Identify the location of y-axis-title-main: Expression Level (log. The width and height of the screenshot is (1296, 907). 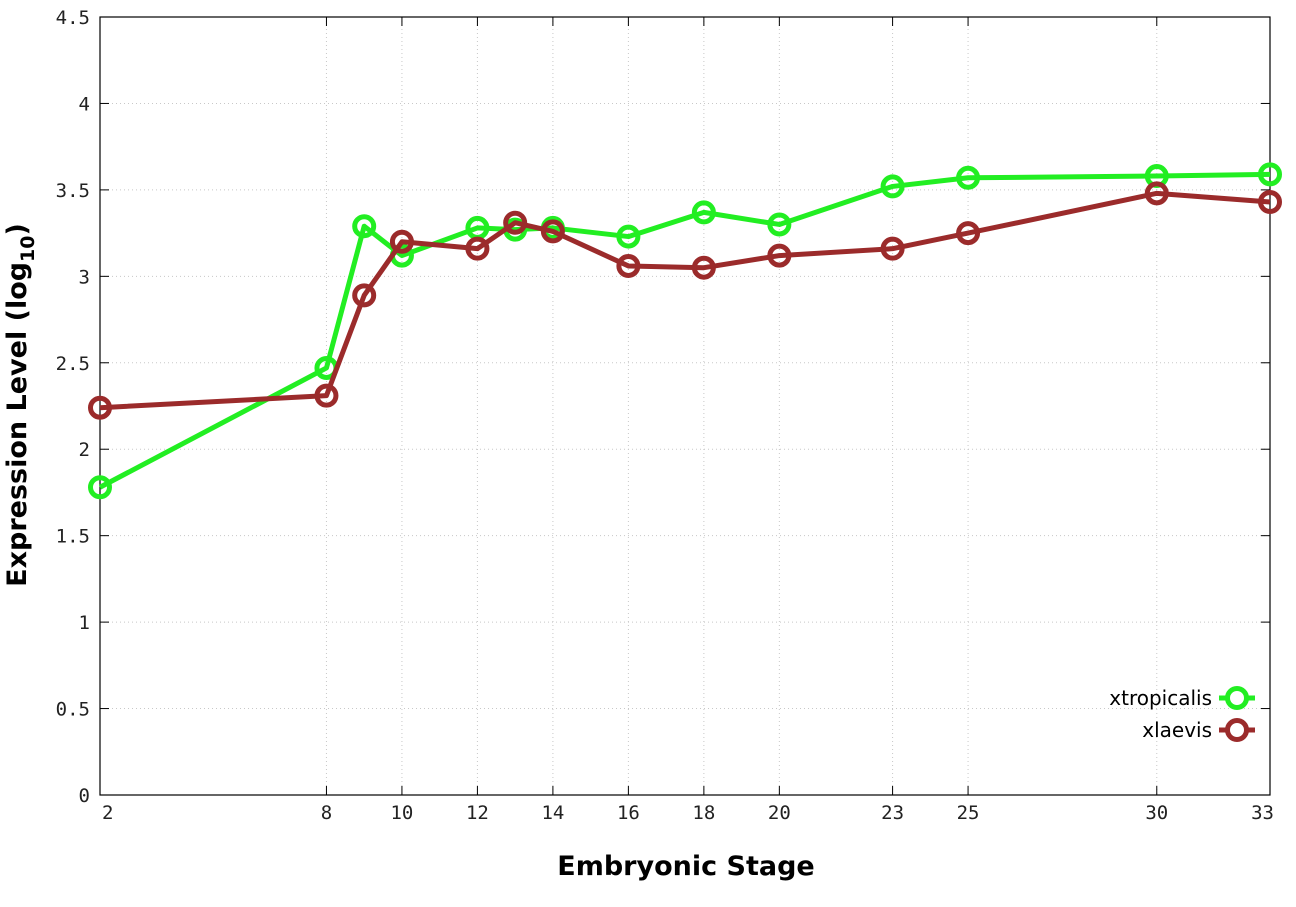
(17, 424).